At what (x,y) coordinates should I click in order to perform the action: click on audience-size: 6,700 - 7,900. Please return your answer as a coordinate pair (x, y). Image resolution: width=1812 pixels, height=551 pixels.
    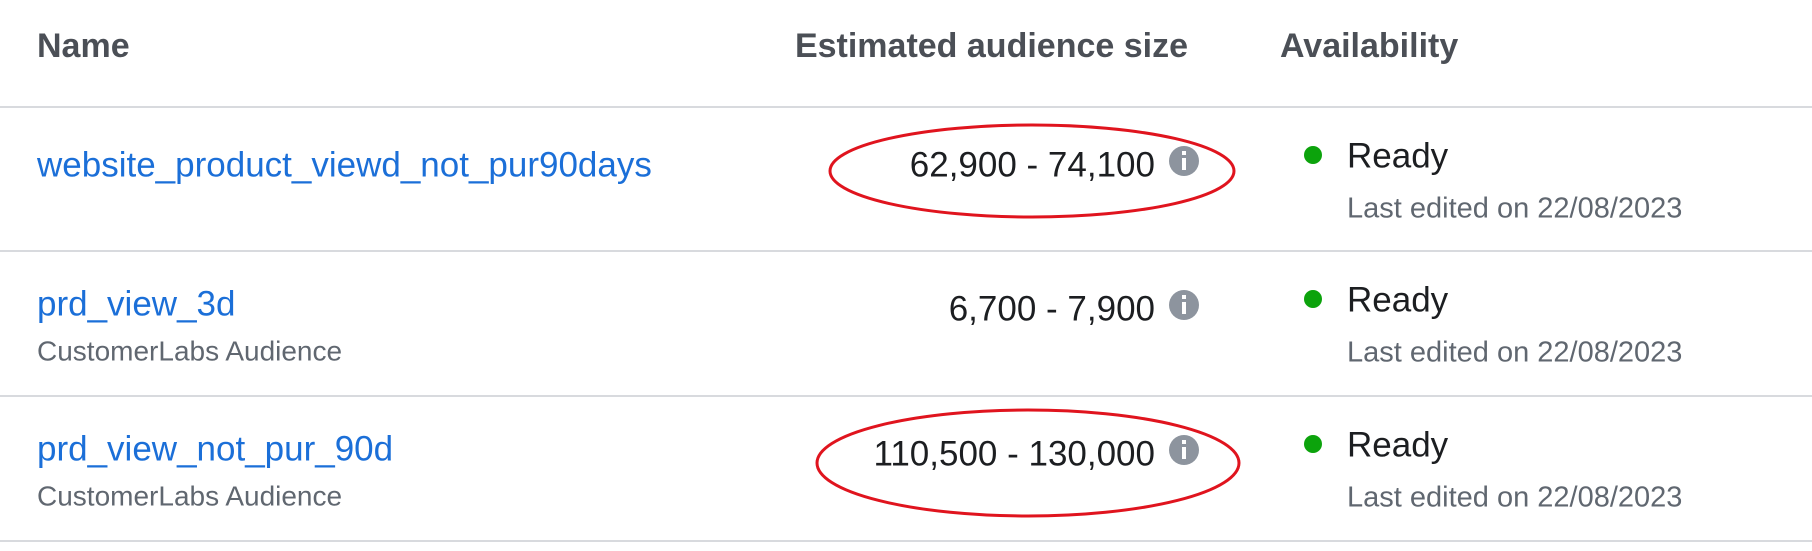
    Looking at the image, I should click on (1052, 308).